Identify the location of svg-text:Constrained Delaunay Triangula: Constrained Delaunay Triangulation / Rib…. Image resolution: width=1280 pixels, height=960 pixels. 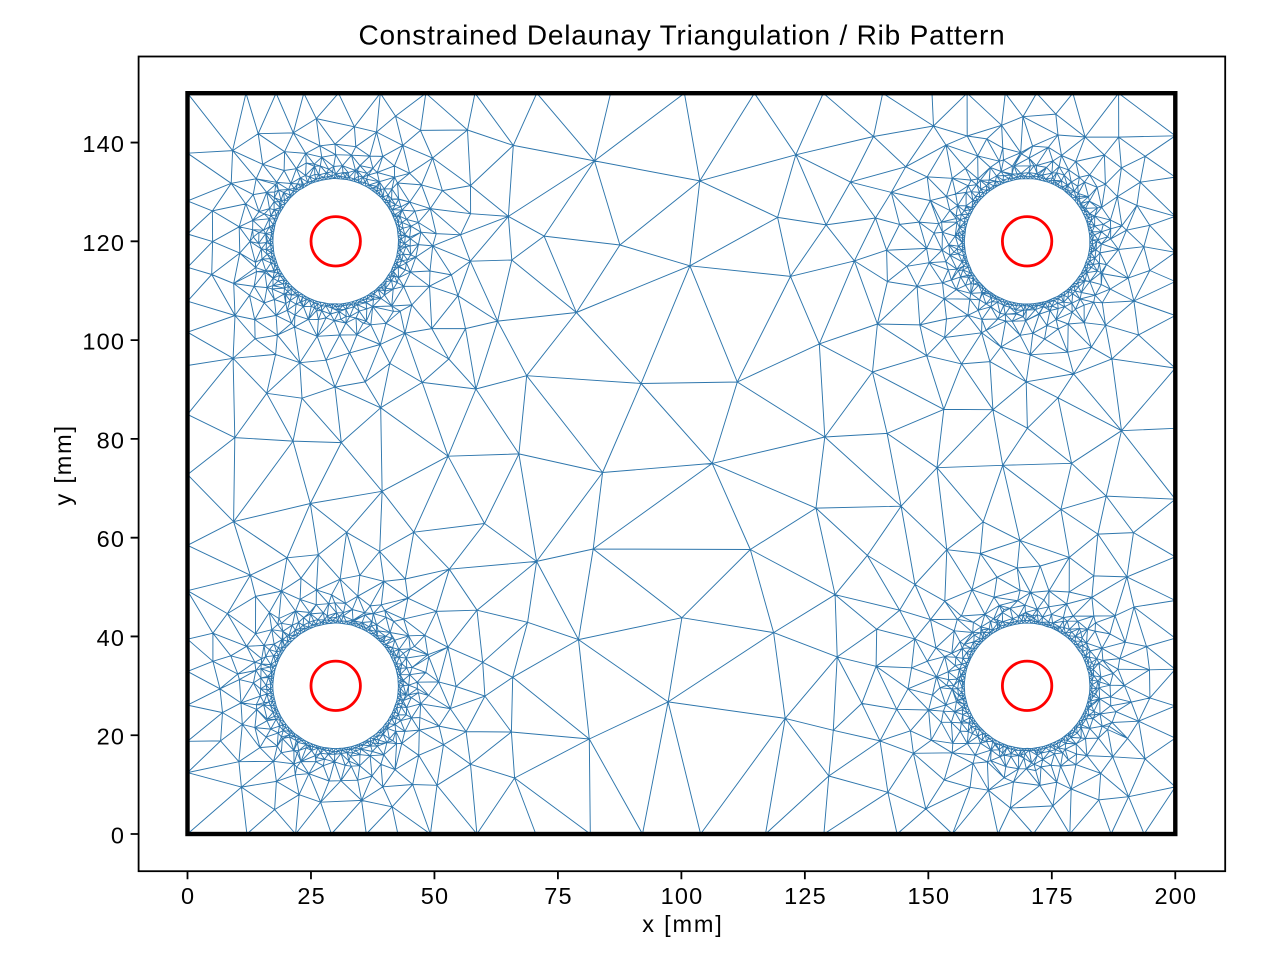
(682, 35).